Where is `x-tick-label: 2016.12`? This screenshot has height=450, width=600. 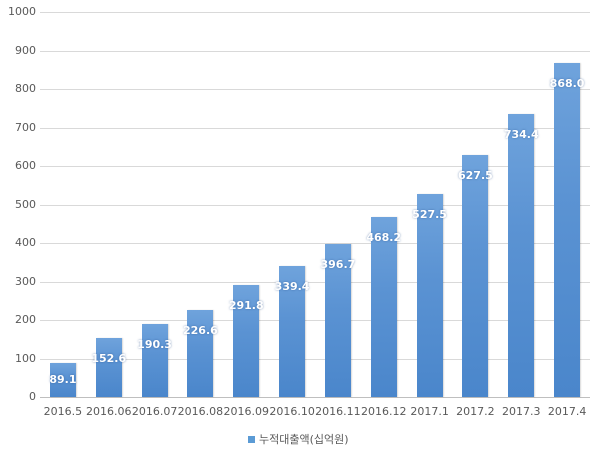
x-tick-label: 2016.12 is located at coordinates (384, 411).